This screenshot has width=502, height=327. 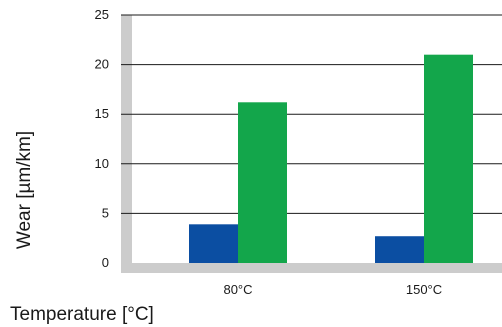 What do you see at coordinates (105, 262) in the screenshot?
I see `y-tick-label: 0` at bounding box center [105, 262].